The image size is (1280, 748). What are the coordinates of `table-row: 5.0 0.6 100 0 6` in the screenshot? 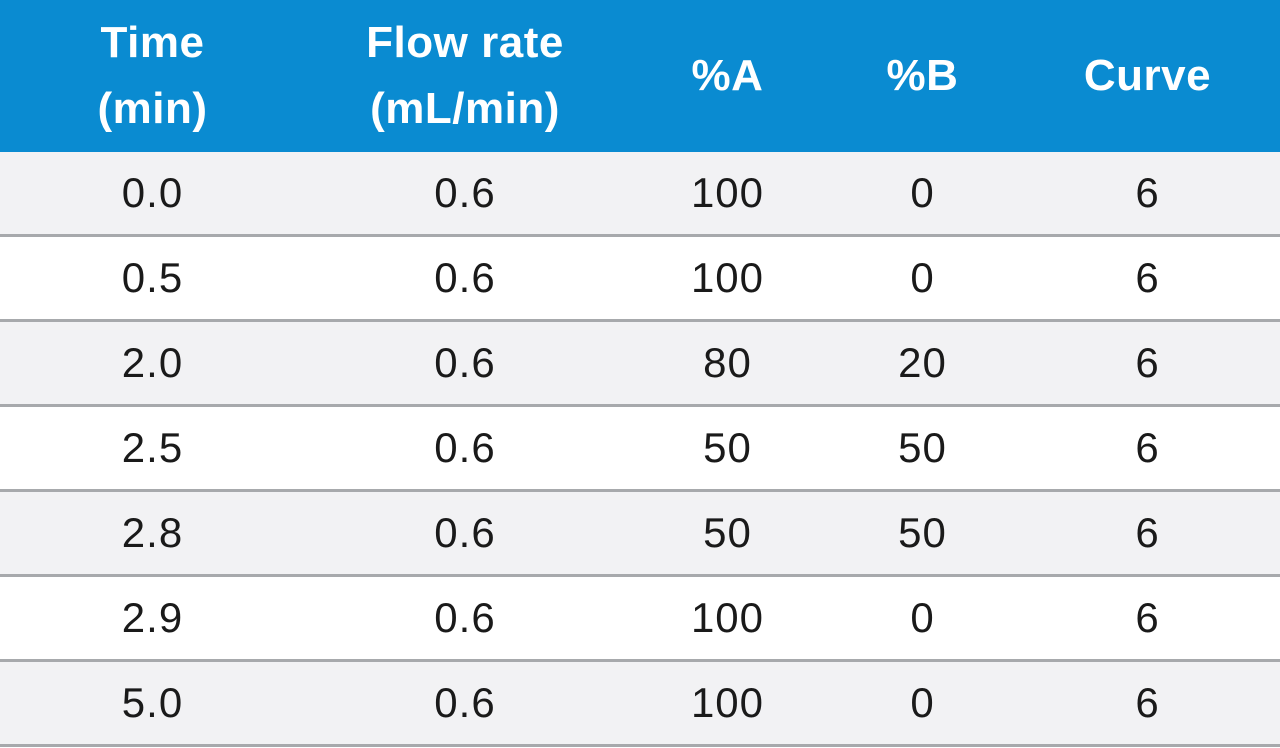 It's located at (640, 703).